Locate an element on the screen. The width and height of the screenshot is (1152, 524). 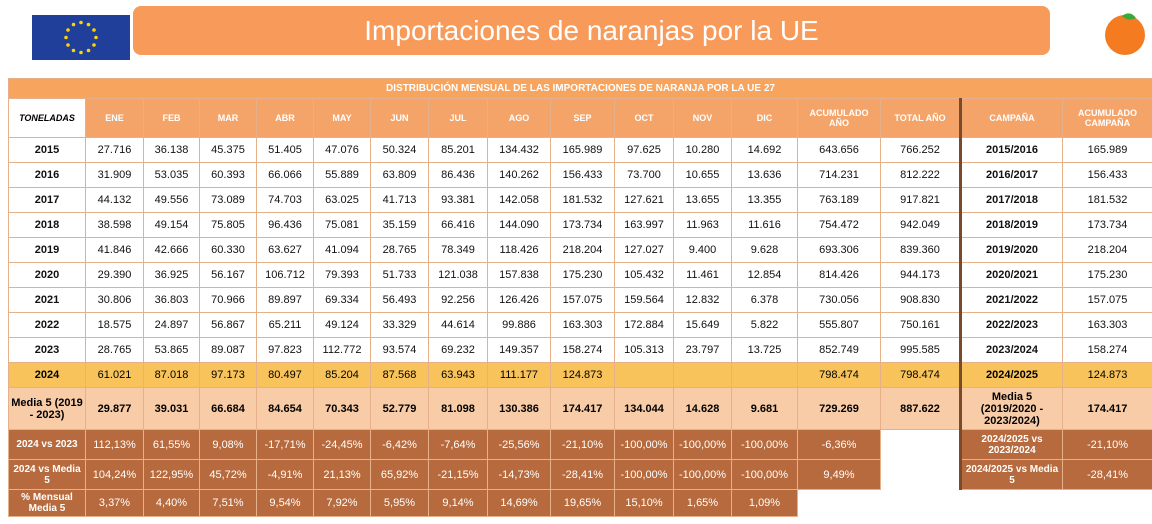
cell: 122,95% is located at coordinates (171, 474).